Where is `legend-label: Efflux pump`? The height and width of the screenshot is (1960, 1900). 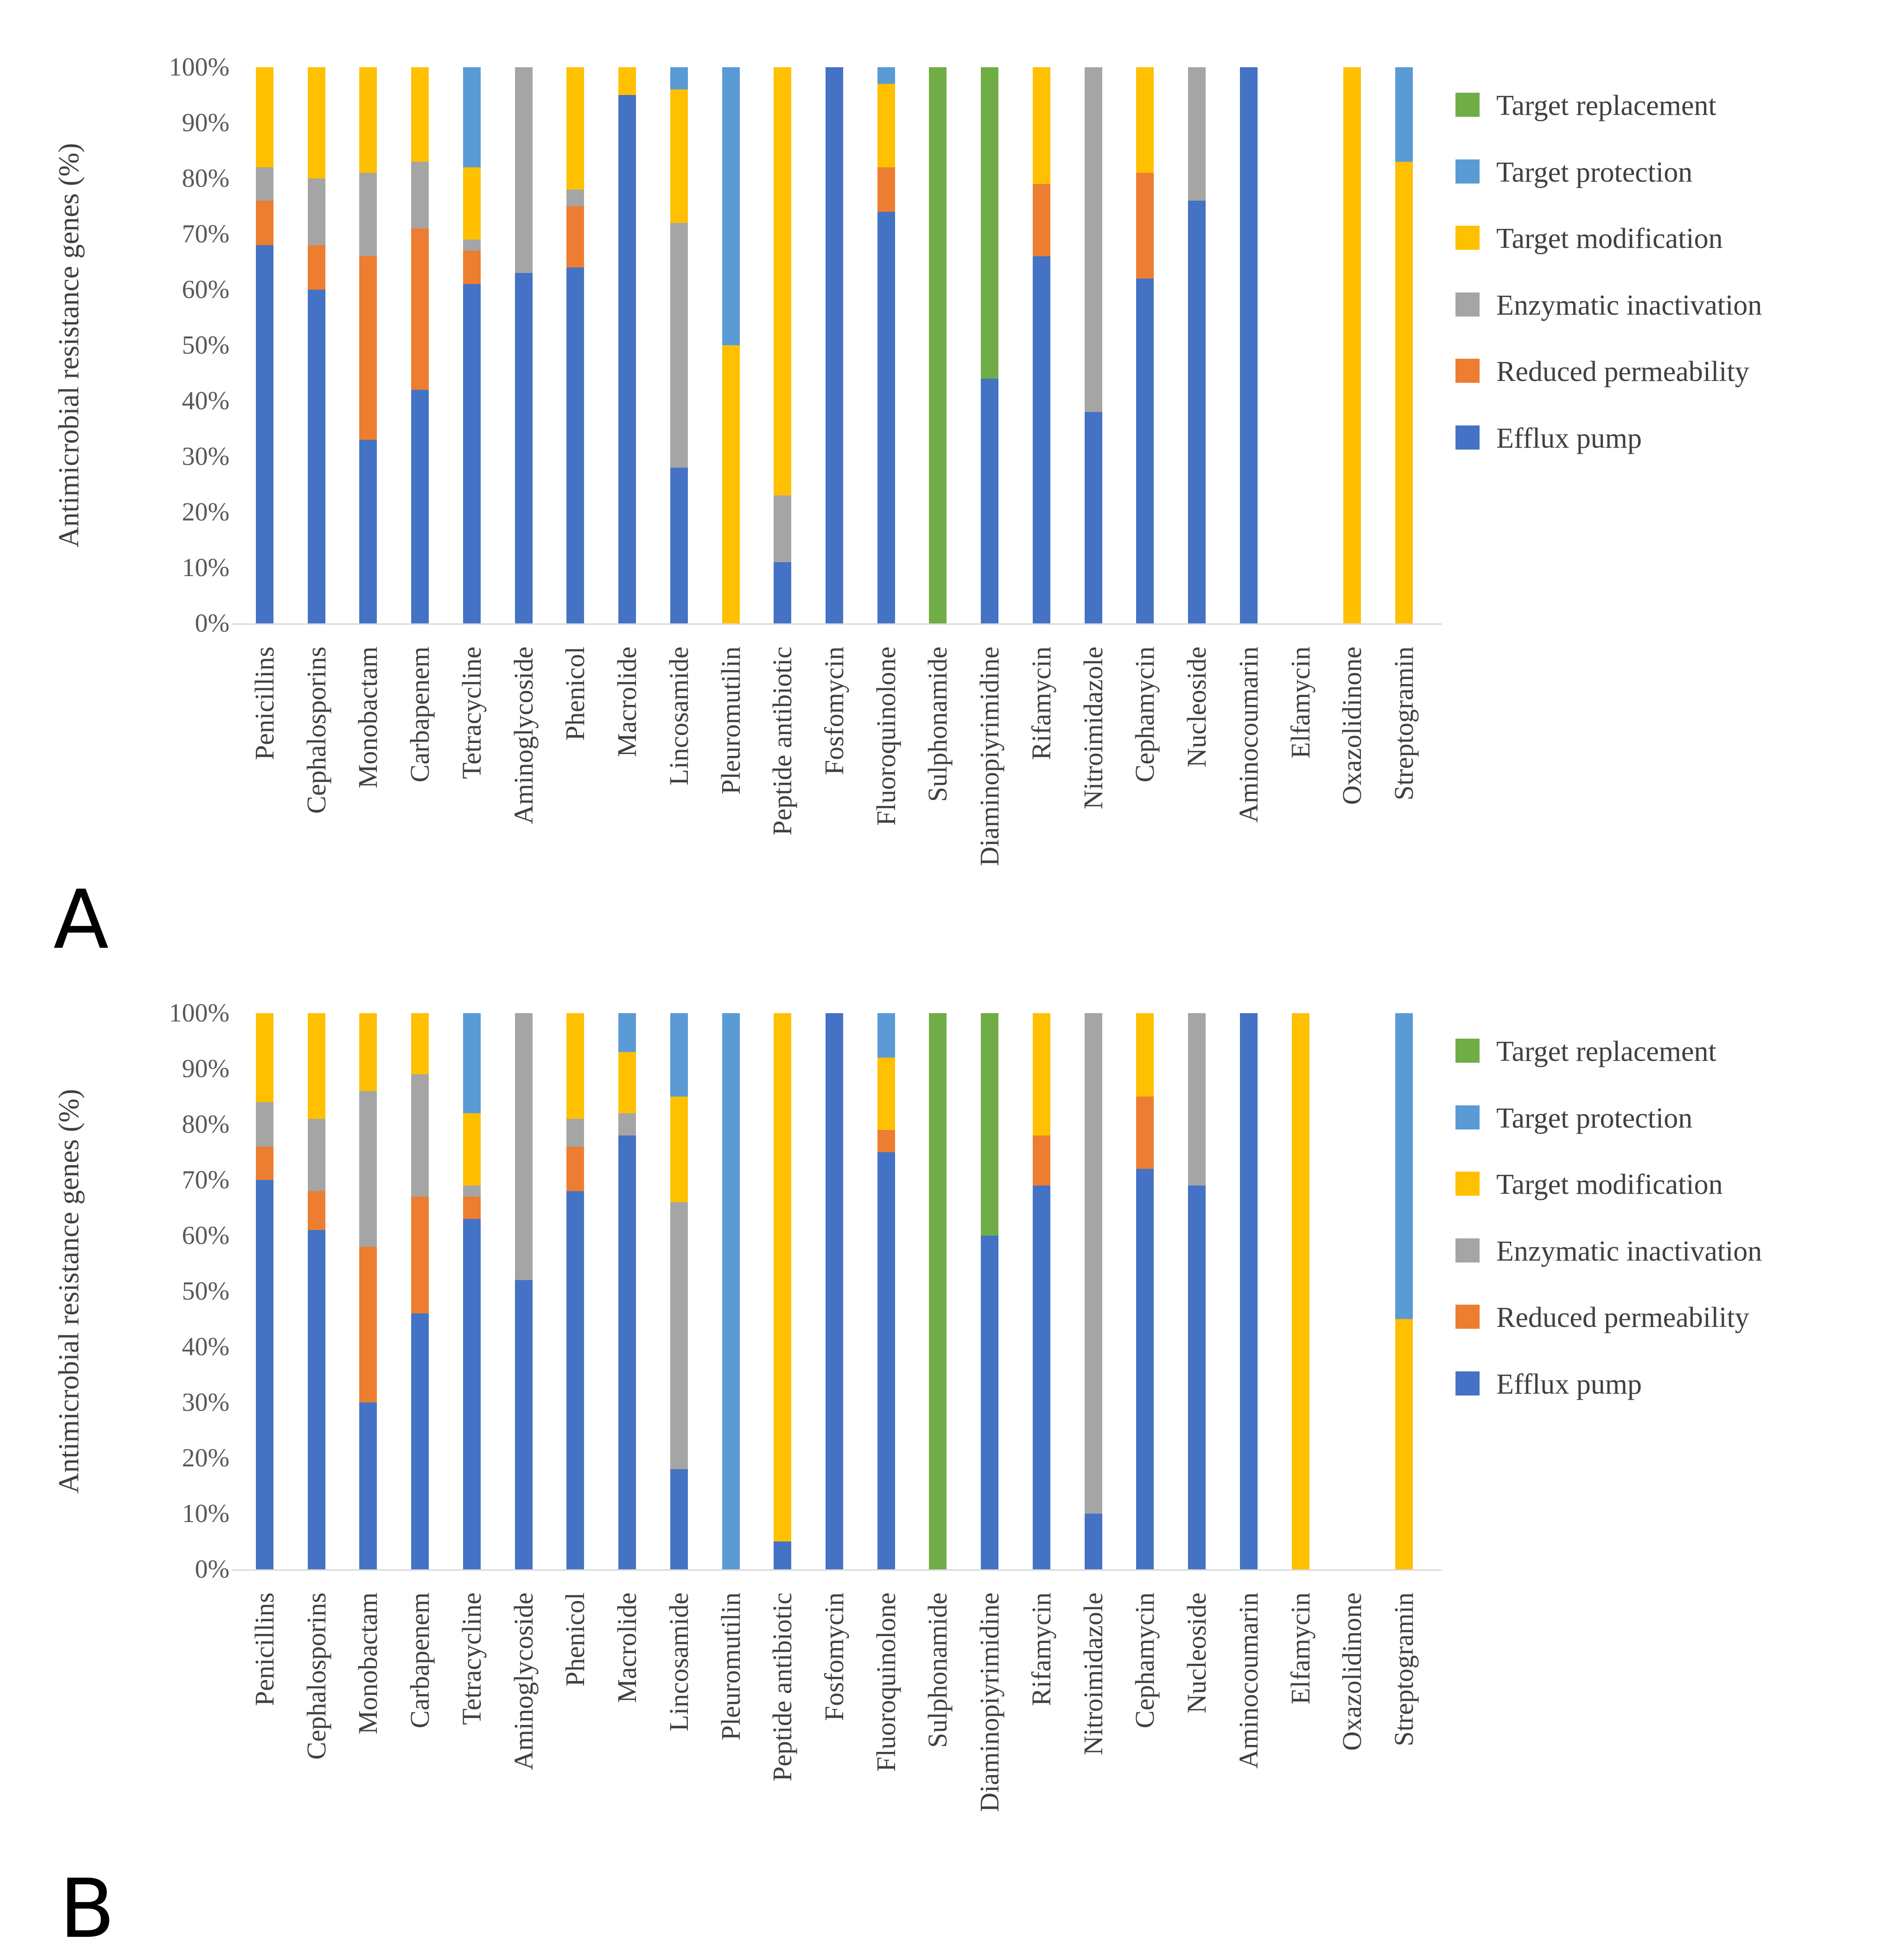
legend-label: Efflux pump is located at coordinates (1569, 438).